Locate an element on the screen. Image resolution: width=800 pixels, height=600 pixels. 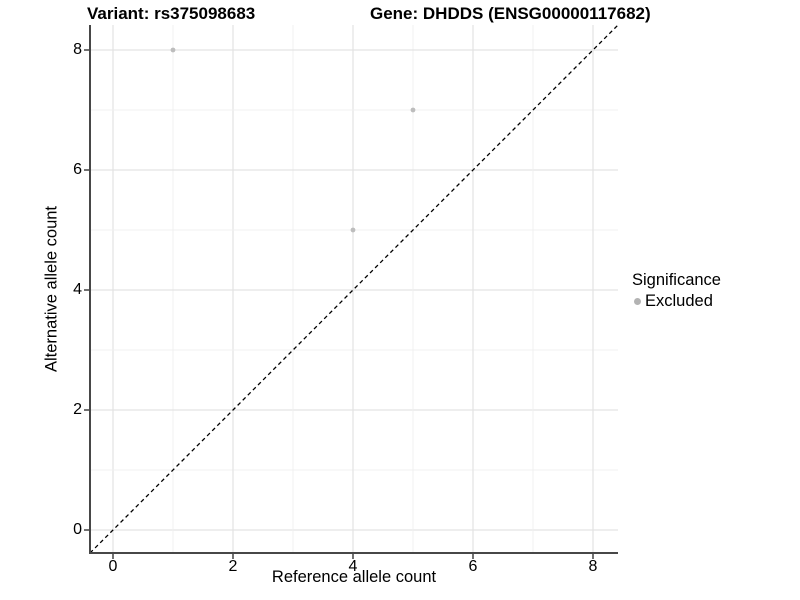
x-tick-label-4: 4 is located at coordinates (353, 566).